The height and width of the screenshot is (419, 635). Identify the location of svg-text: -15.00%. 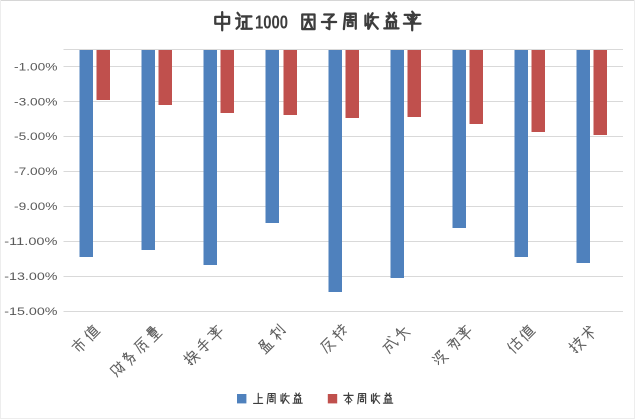
(31, 312).